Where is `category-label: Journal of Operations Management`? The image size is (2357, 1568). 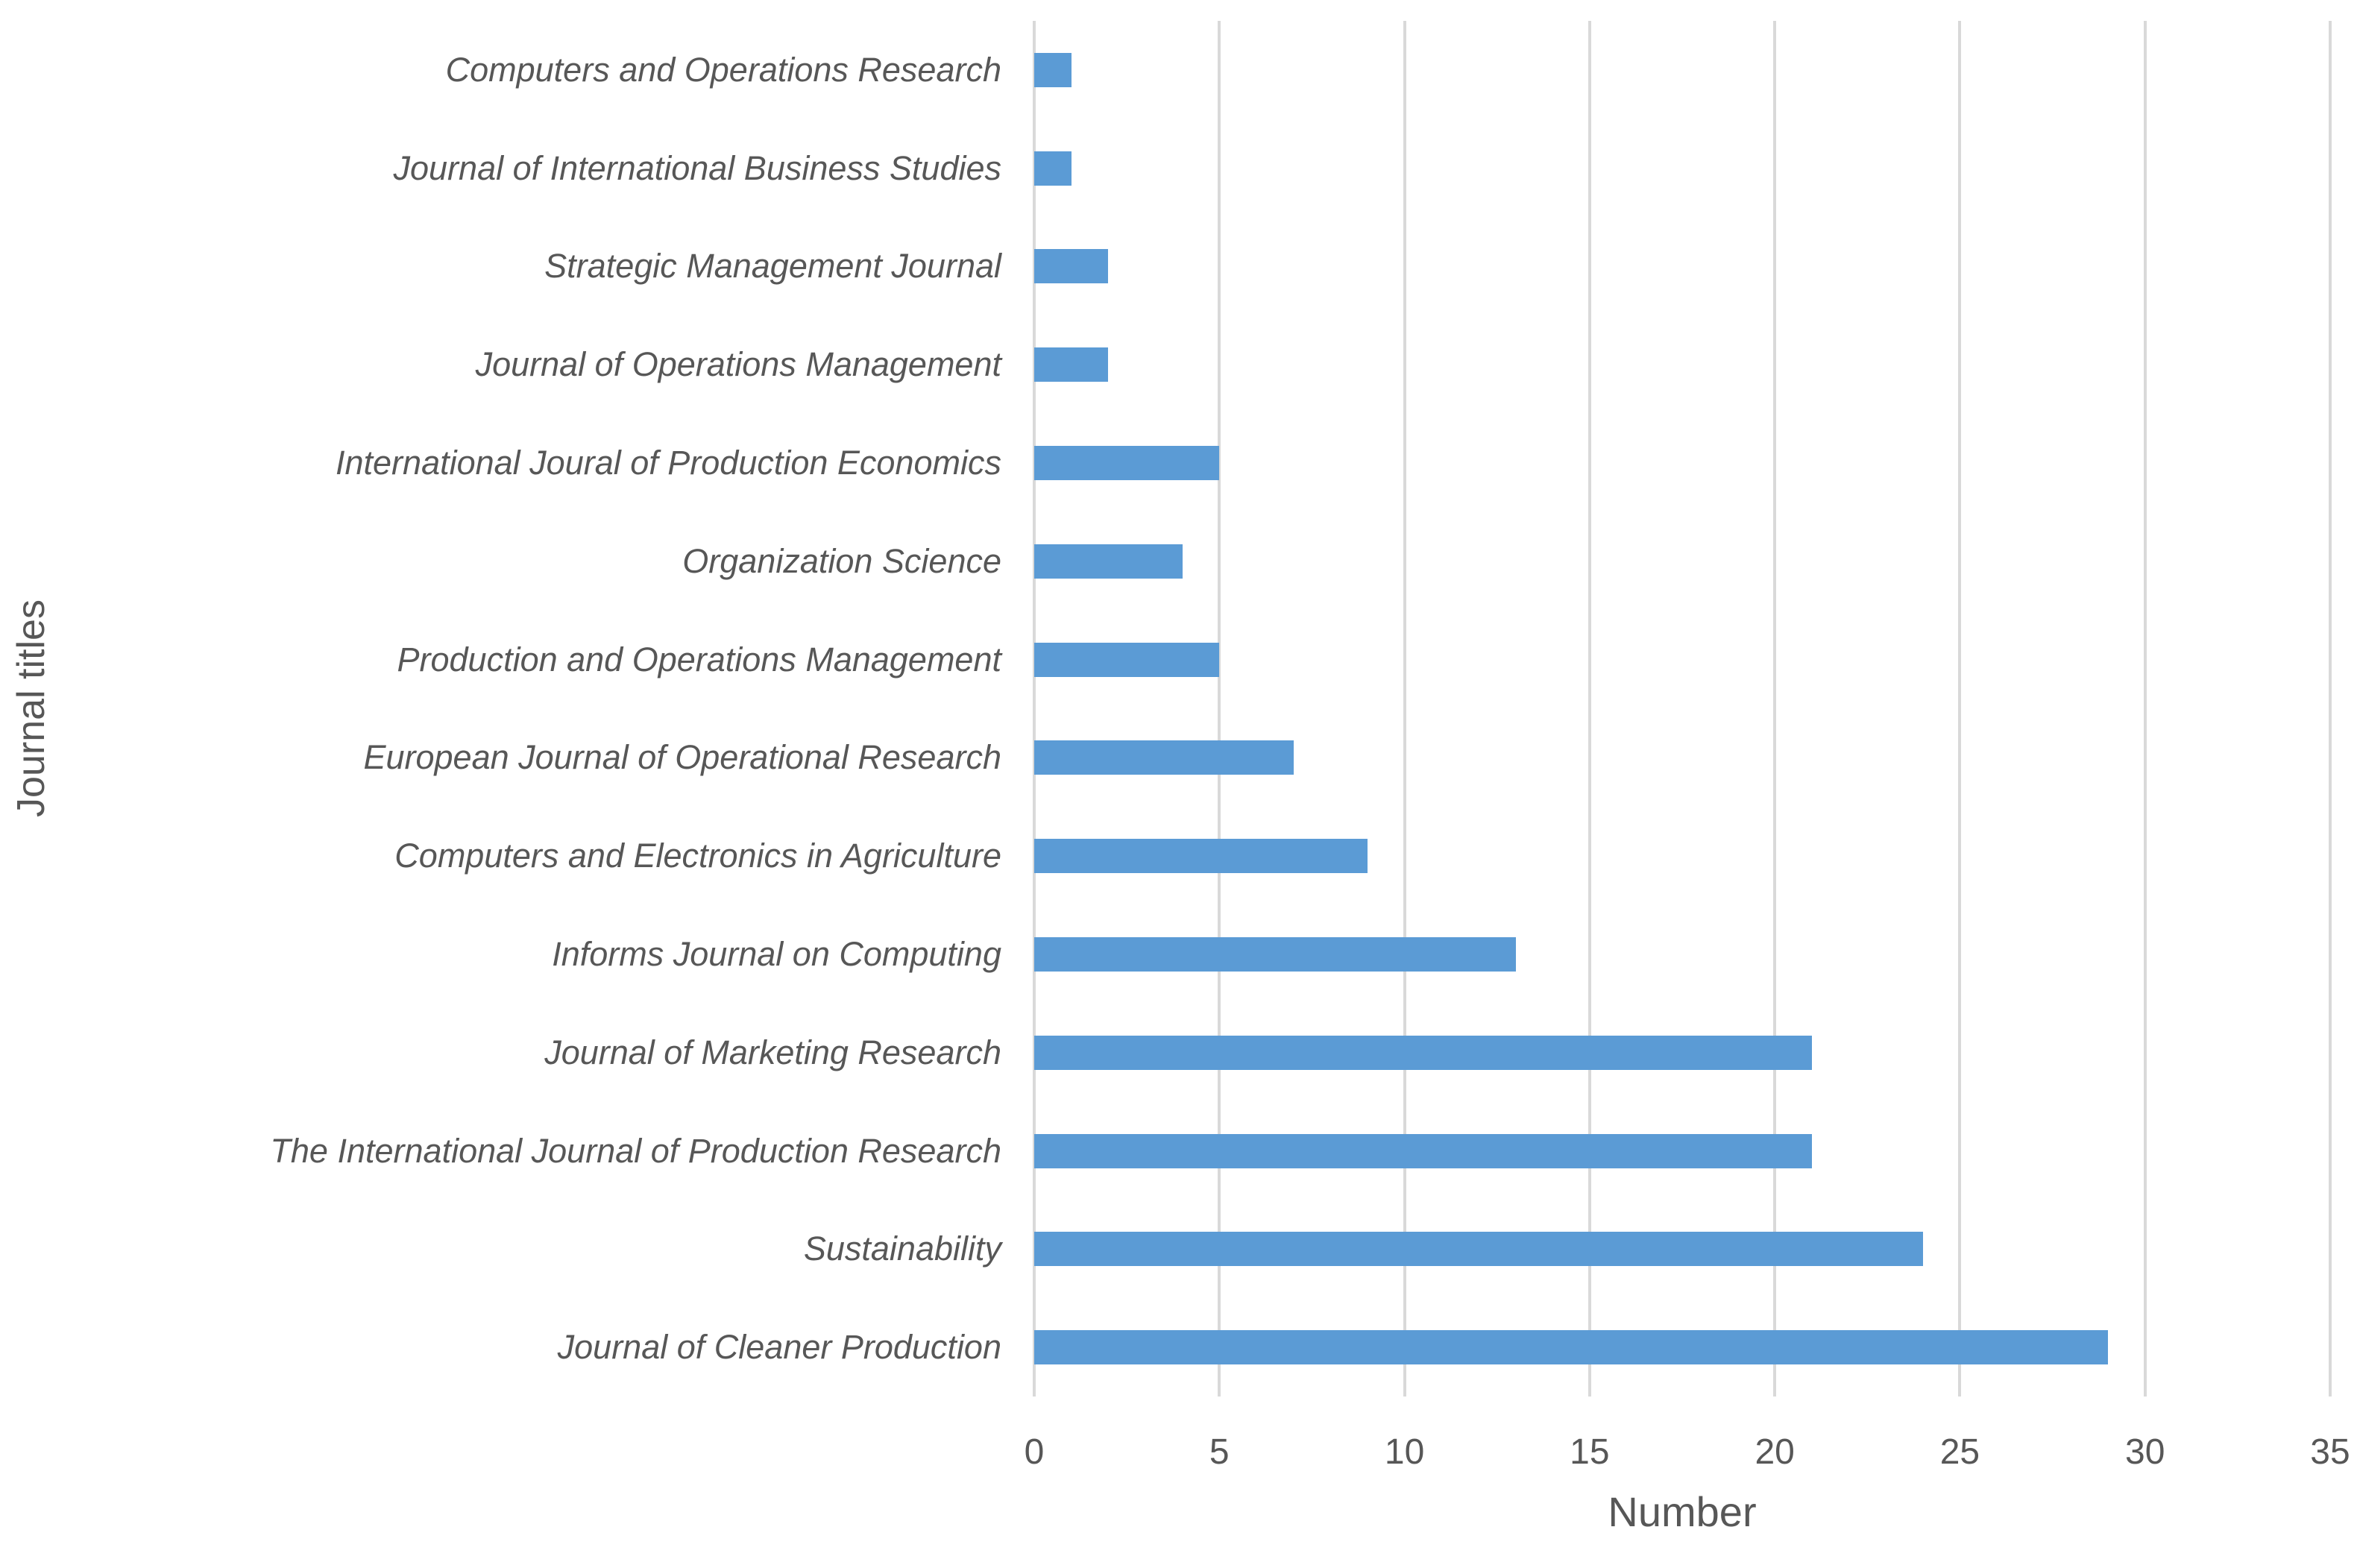
category-label: Journal of Operations Management is located at coordinates (738, 364).